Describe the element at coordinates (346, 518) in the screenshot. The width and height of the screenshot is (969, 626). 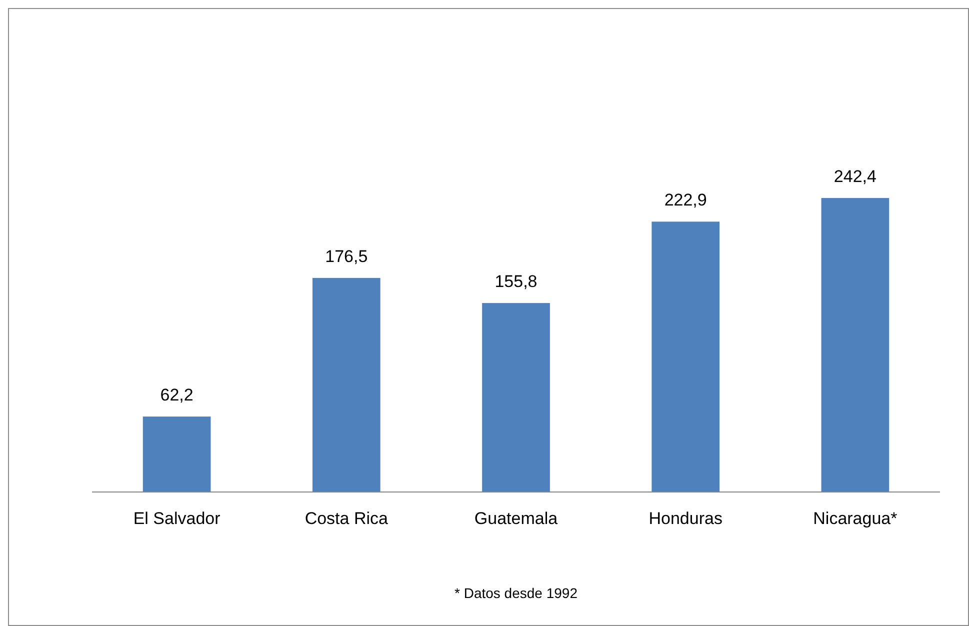
I see `x-tick-label: Costa Rica` at that location.